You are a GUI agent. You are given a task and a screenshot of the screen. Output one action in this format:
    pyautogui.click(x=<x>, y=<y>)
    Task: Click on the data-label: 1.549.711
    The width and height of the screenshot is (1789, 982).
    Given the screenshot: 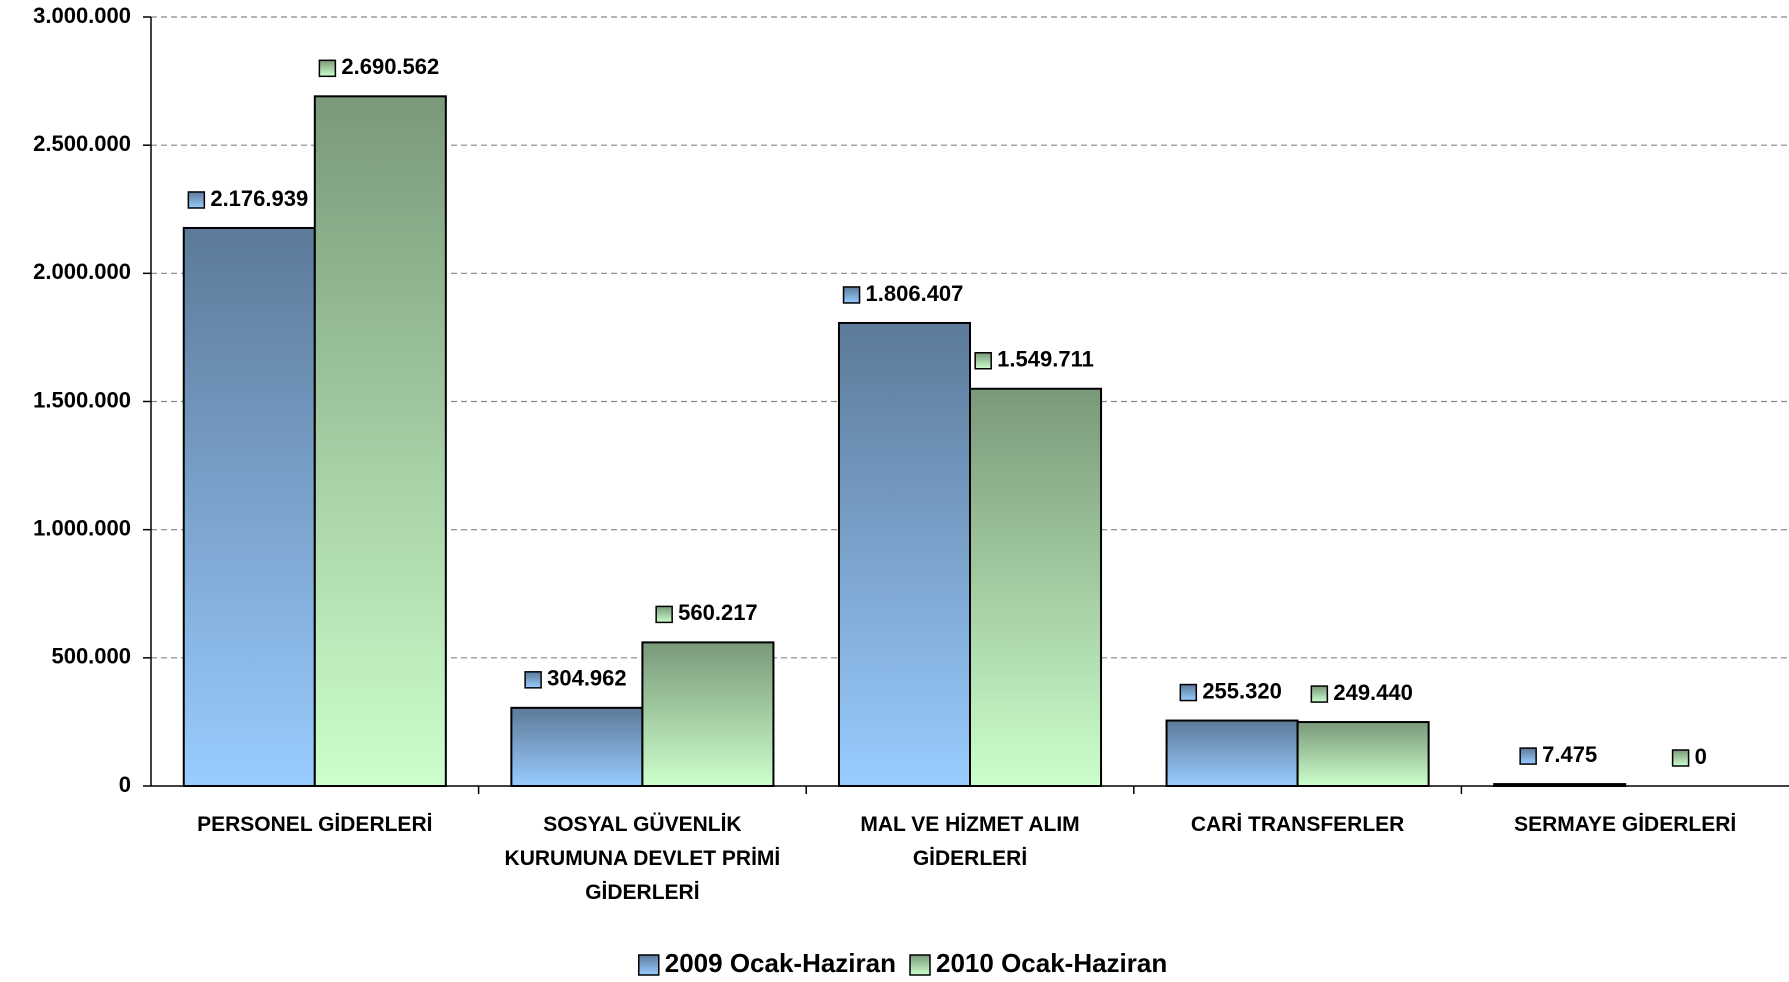 What is the action you would take?
    pyautogui.click(x=1045, y=359)
    